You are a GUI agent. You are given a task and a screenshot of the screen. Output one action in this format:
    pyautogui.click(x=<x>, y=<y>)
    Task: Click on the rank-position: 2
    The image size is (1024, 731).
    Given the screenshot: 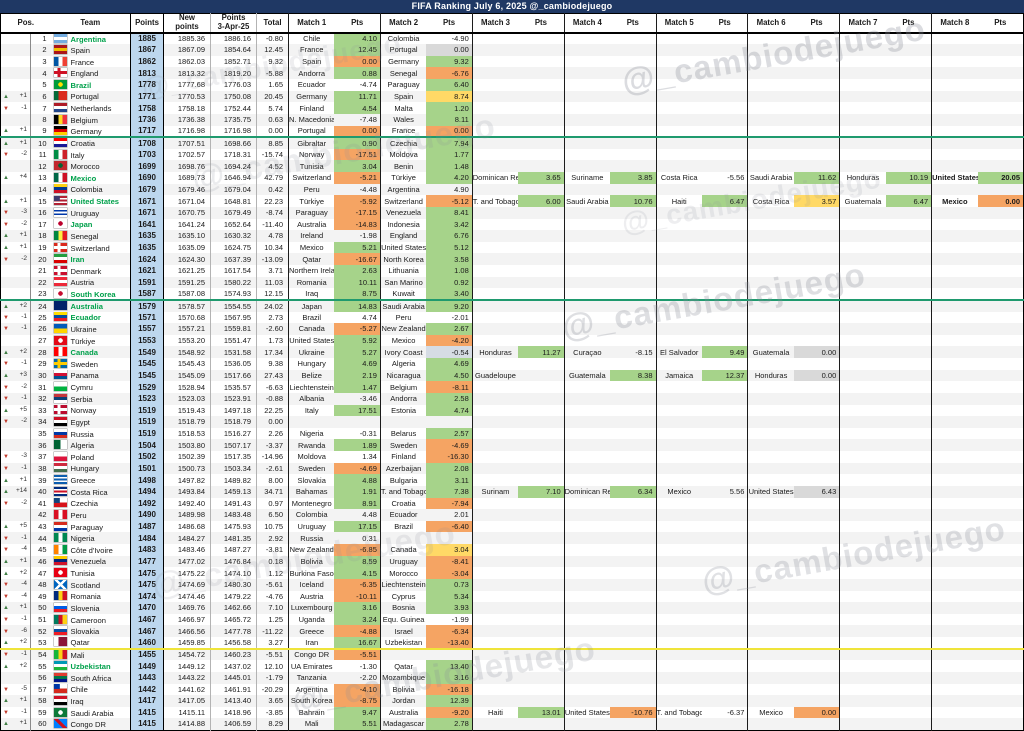 What is the action you would take?
    pyautogui.click(x=40, y=50)
    